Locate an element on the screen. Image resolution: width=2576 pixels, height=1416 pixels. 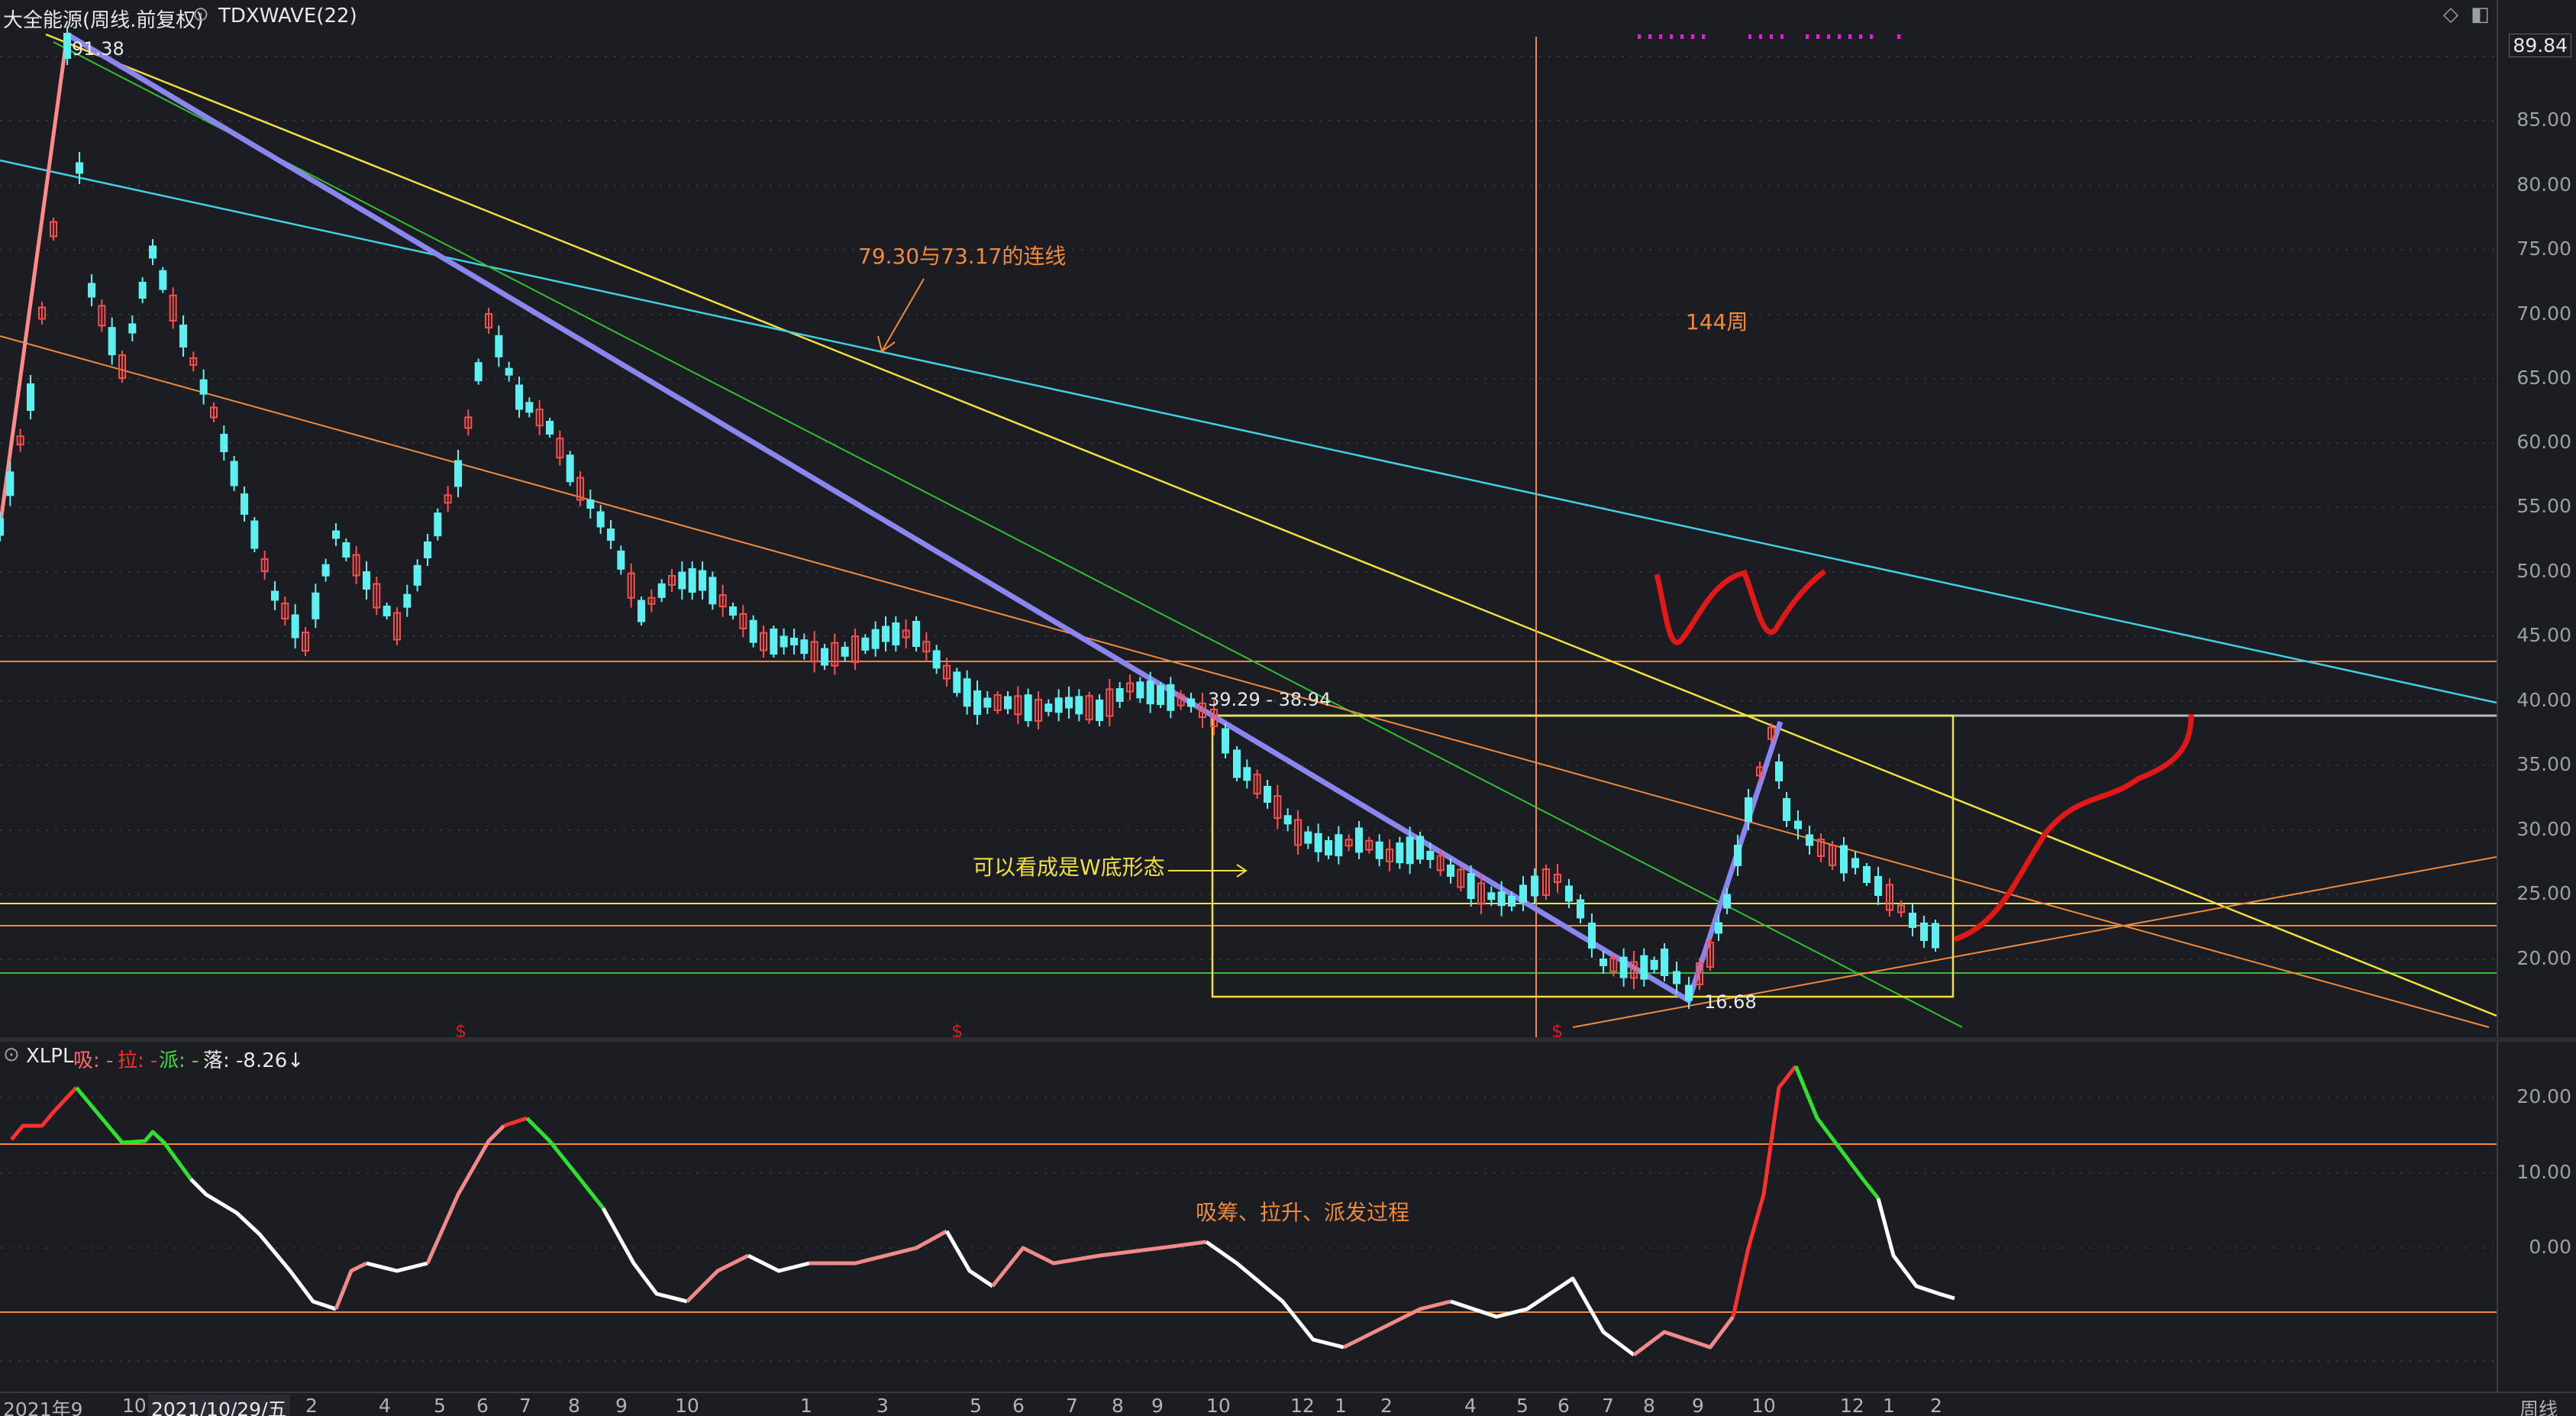
last-price-tag: 89.84 is located at coordinates (2540, 46).